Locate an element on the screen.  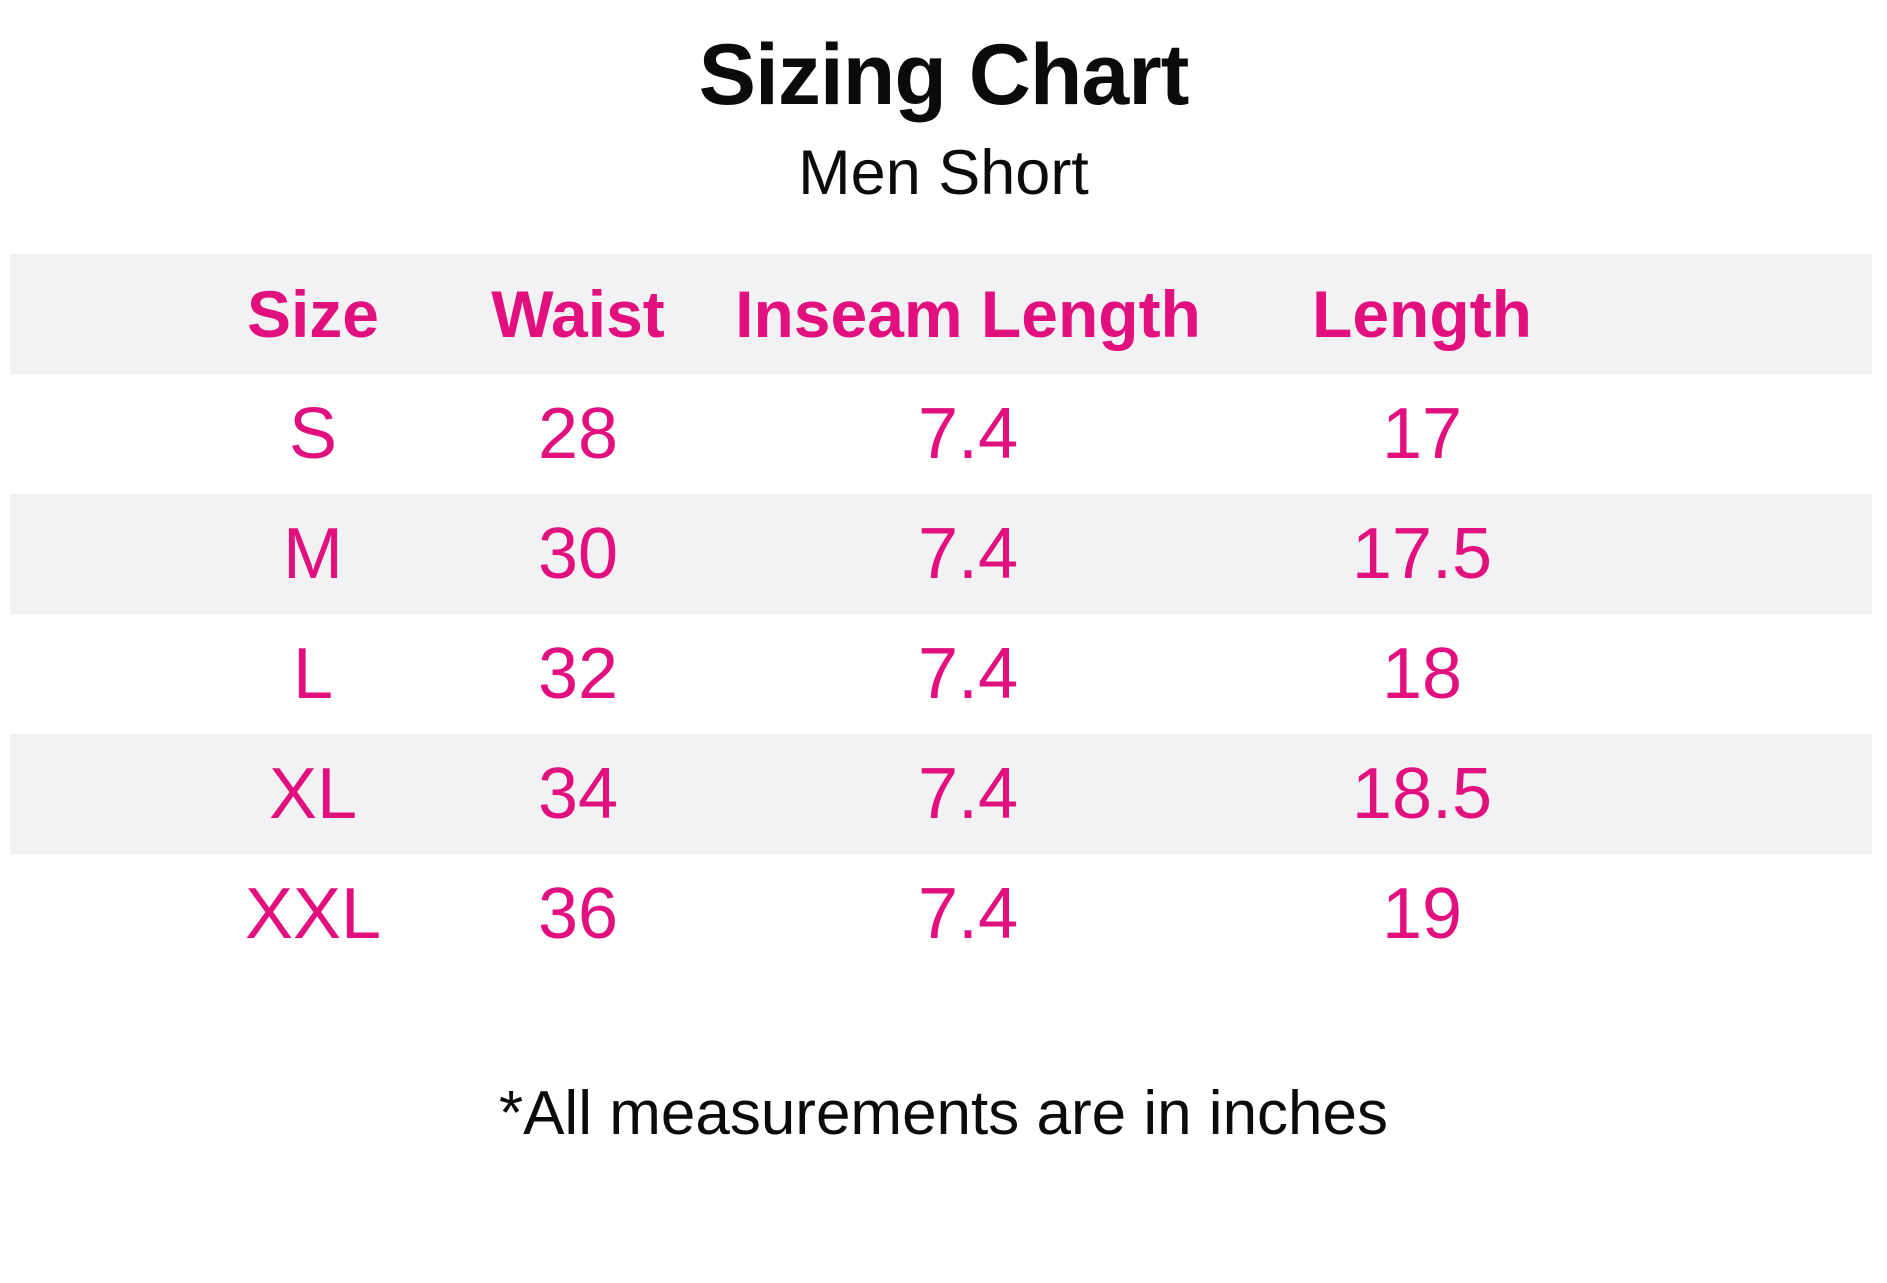
cell-size: XL is located at coordinates (313, 794).